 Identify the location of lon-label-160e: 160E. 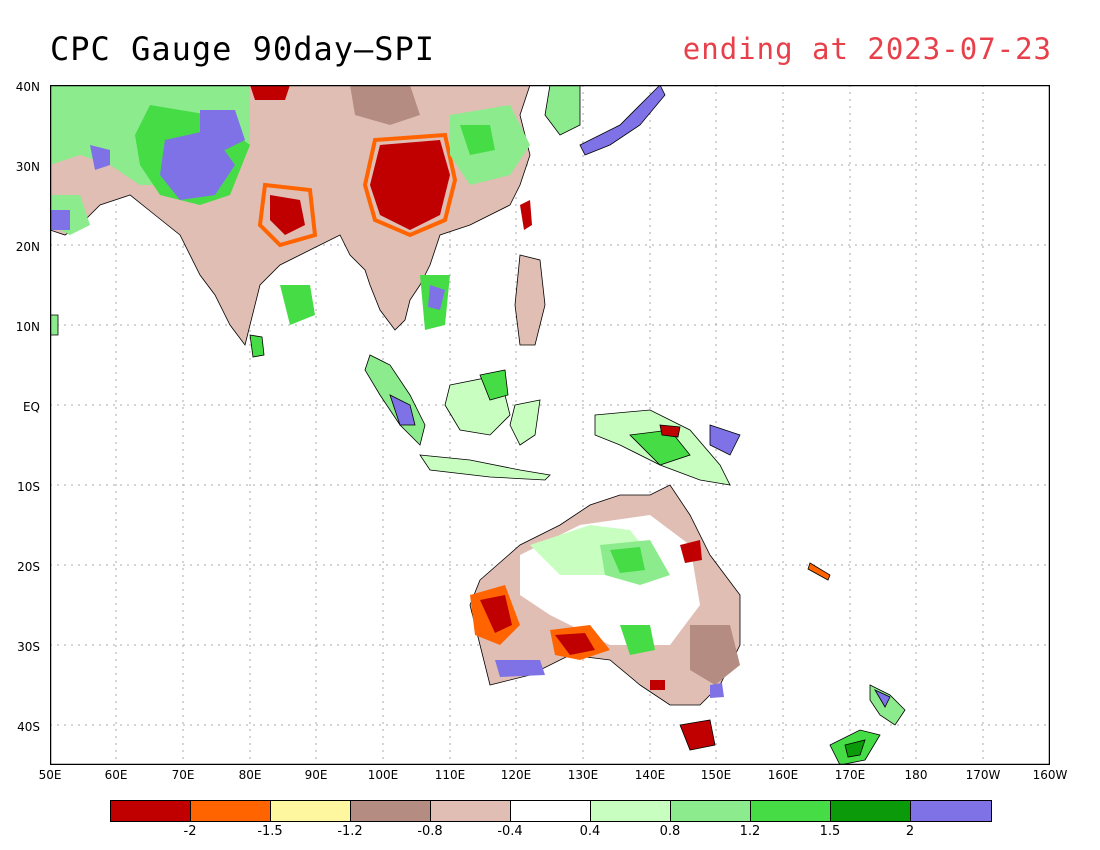
(783, 775).